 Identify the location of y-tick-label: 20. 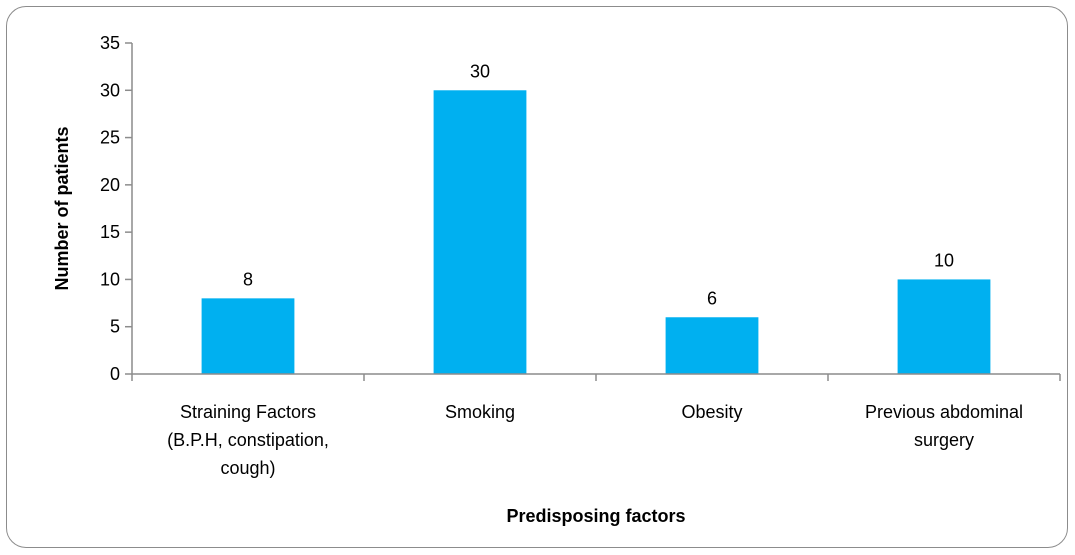
(110, 185).